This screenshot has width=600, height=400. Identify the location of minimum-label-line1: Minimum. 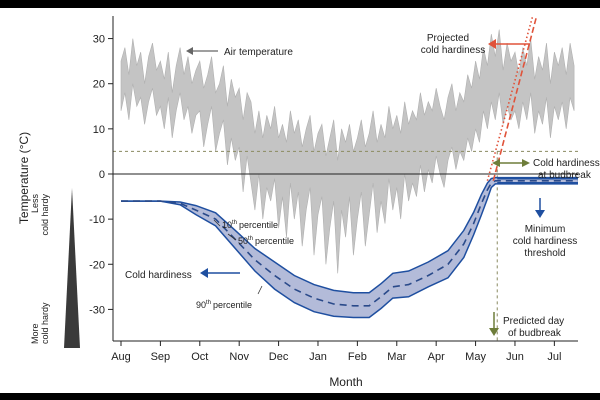
(545, 229).